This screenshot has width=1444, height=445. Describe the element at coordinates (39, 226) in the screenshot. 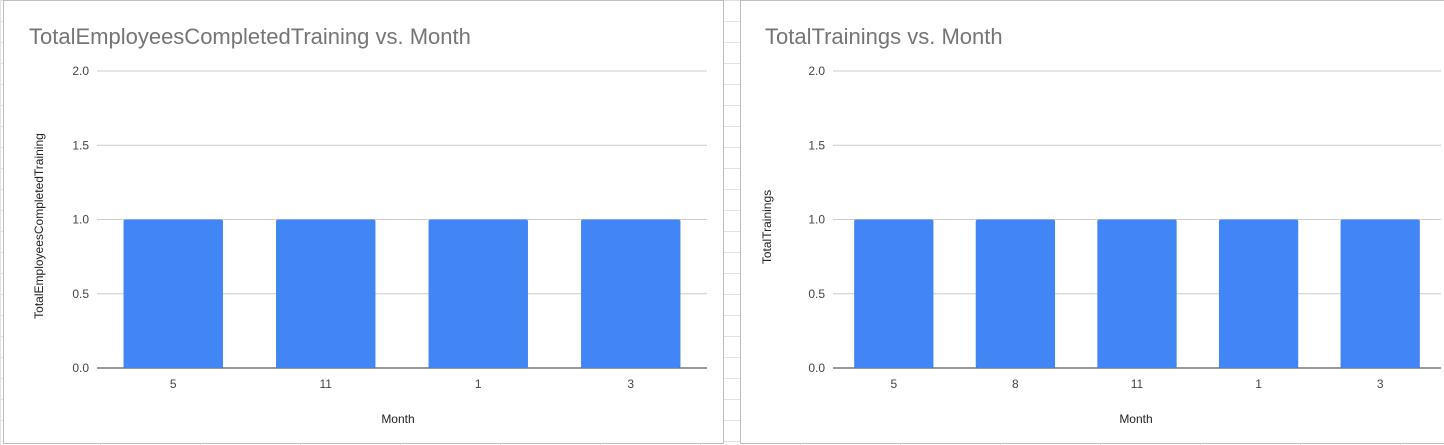

I see `y-axis-title: TotalEmployeesCompletedTraining` at that location.